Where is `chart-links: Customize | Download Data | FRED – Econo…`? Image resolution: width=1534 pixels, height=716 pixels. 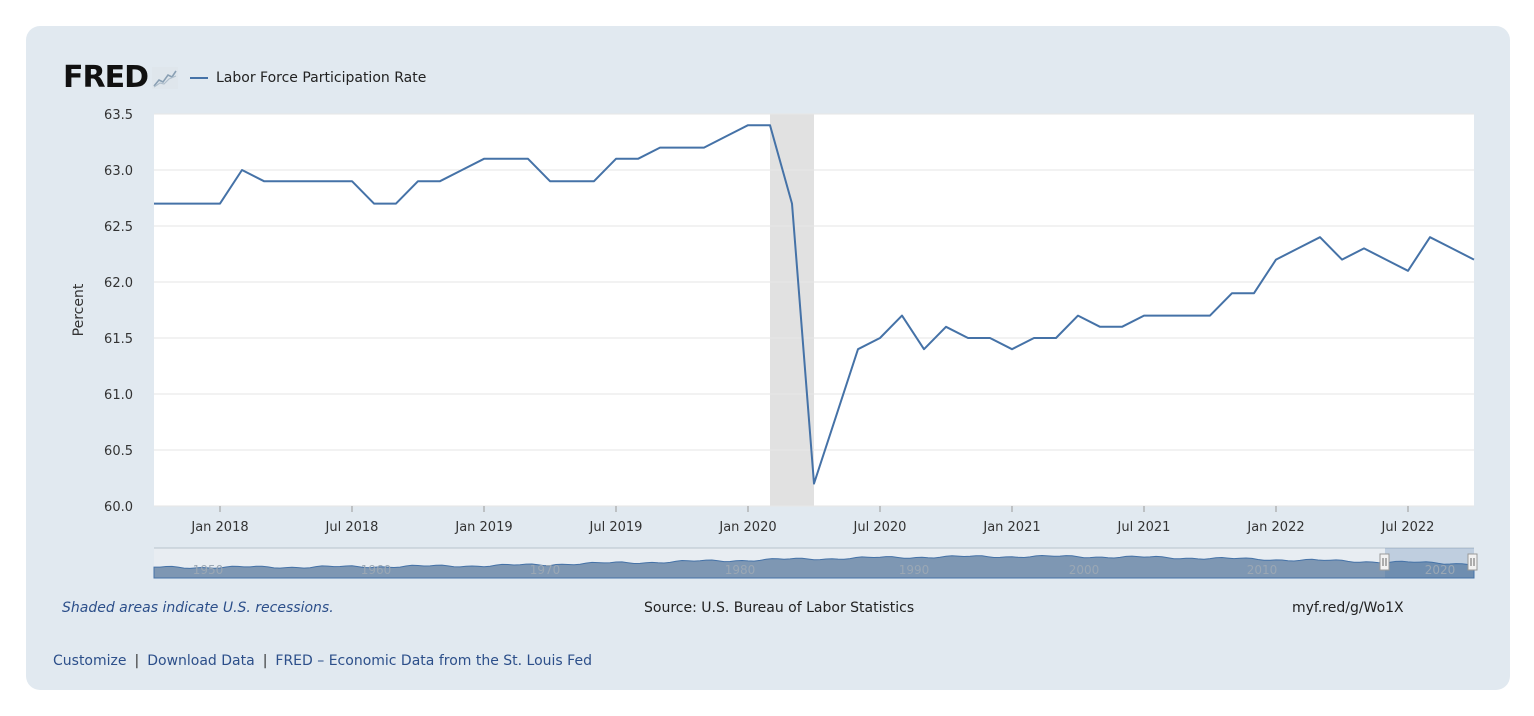
chart-links: Customize | Download Data | FRED – Econo… is located at coordinates (322, 661).